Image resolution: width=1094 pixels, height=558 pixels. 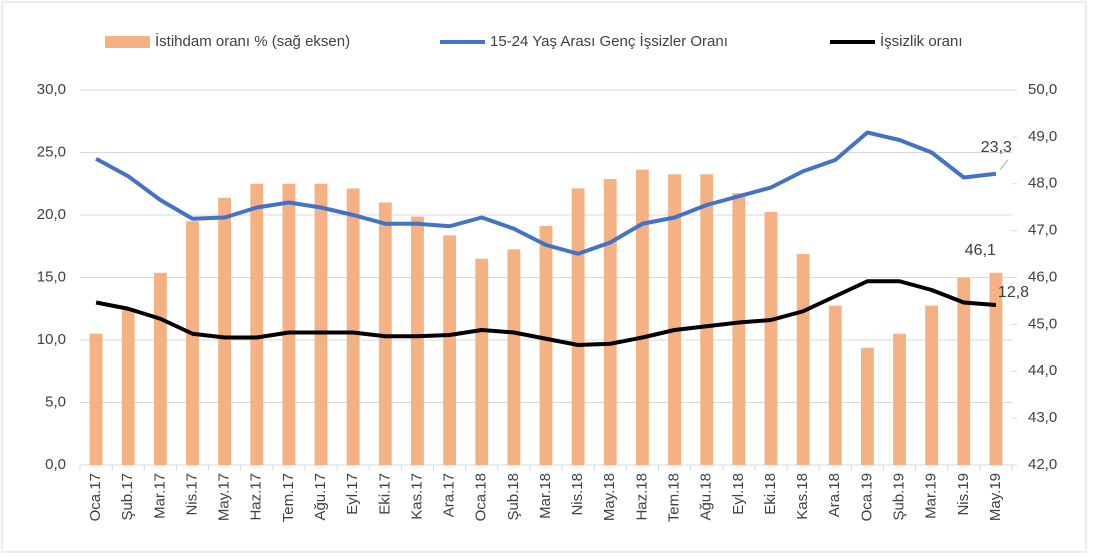 What do you see at coordinates (288, 497) in the screenshot?
I see `x-tick-label: Tem.17` at bounding box center [288, 497].